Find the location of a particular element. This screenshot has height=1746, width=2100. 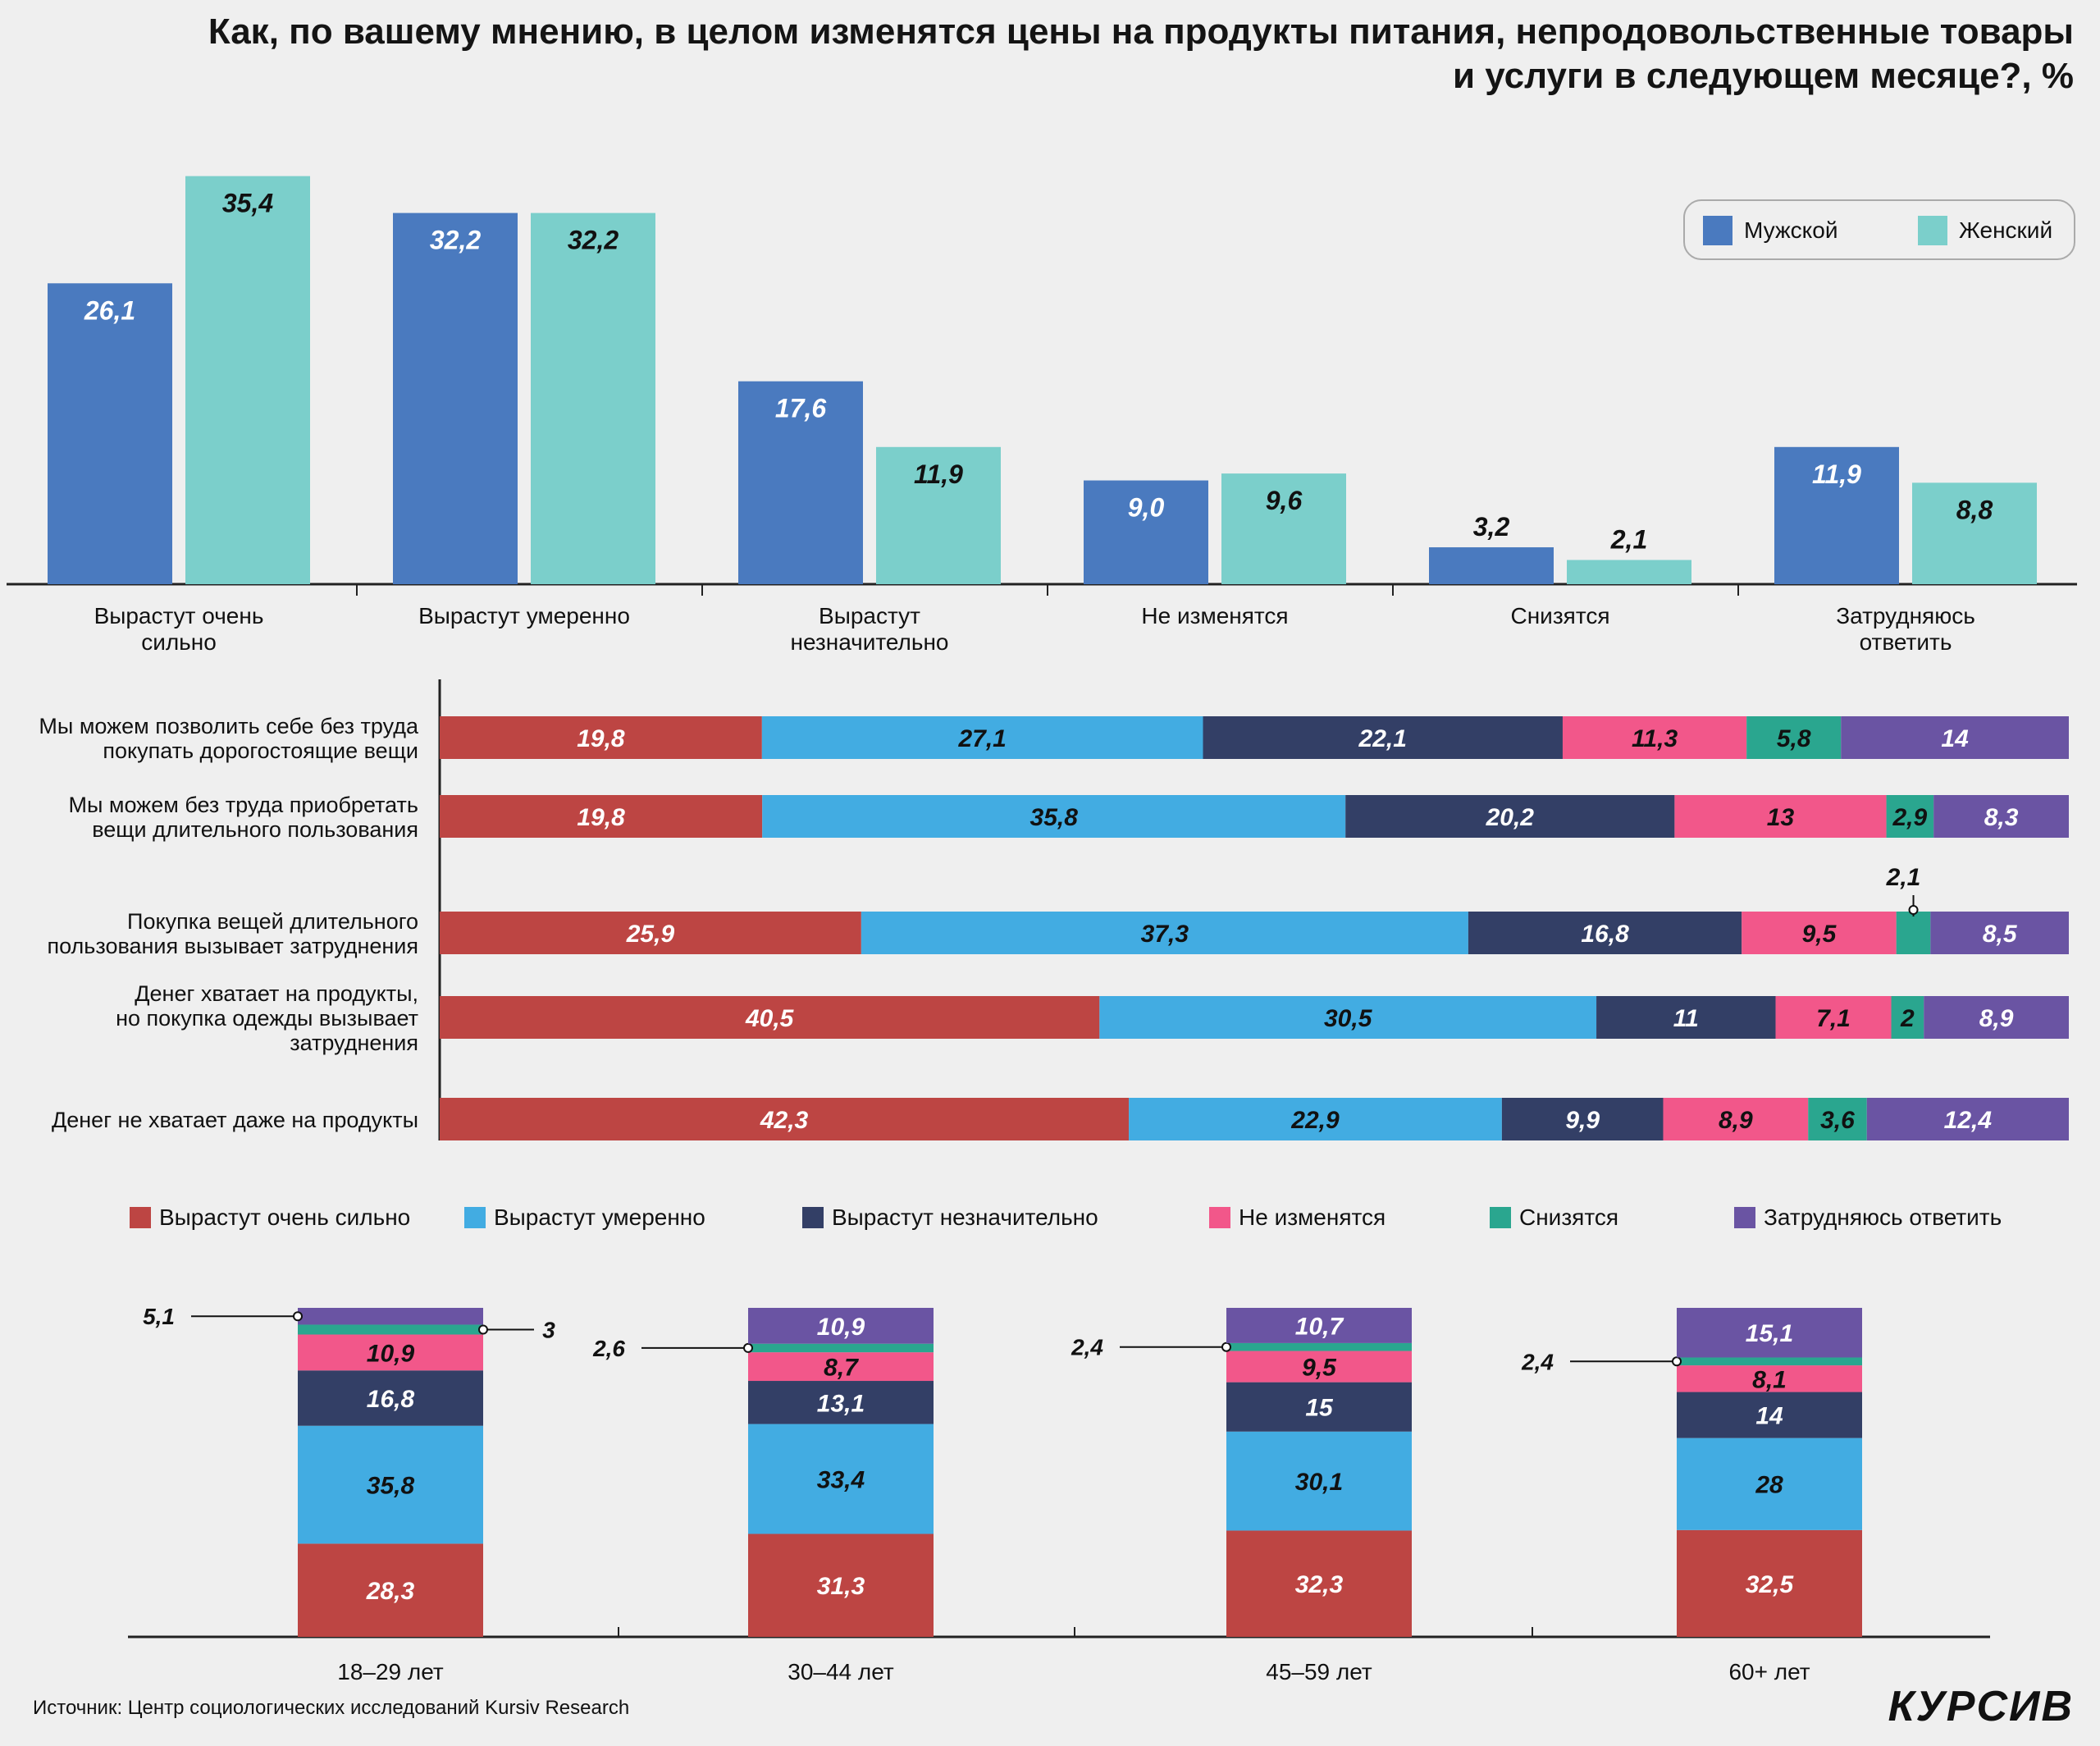

data-label: 8,1 is located at coordinates (1770, 1379).